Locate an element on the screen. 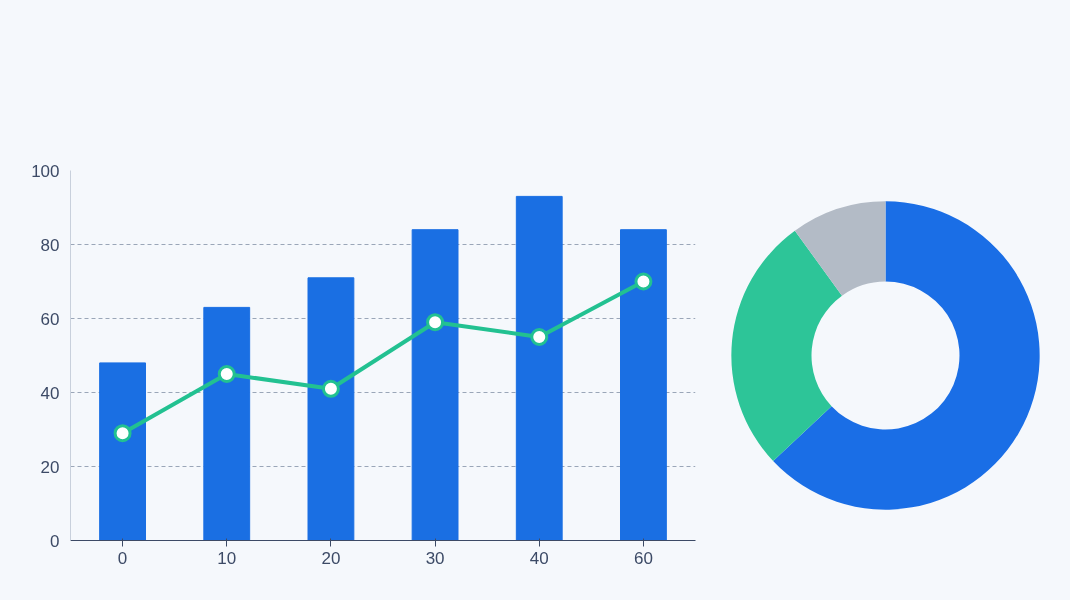  x-tick-label: 60 is located at coordinates (643, 558).